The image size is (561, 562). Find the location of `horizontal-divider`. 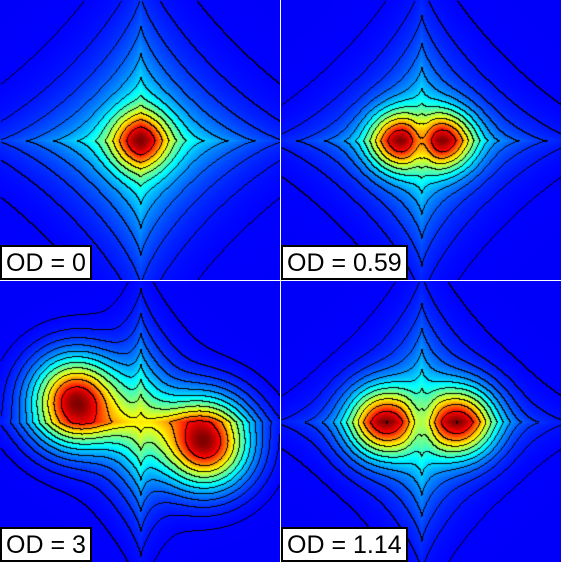

horizontal-divider is located at coordinates (280, 280).